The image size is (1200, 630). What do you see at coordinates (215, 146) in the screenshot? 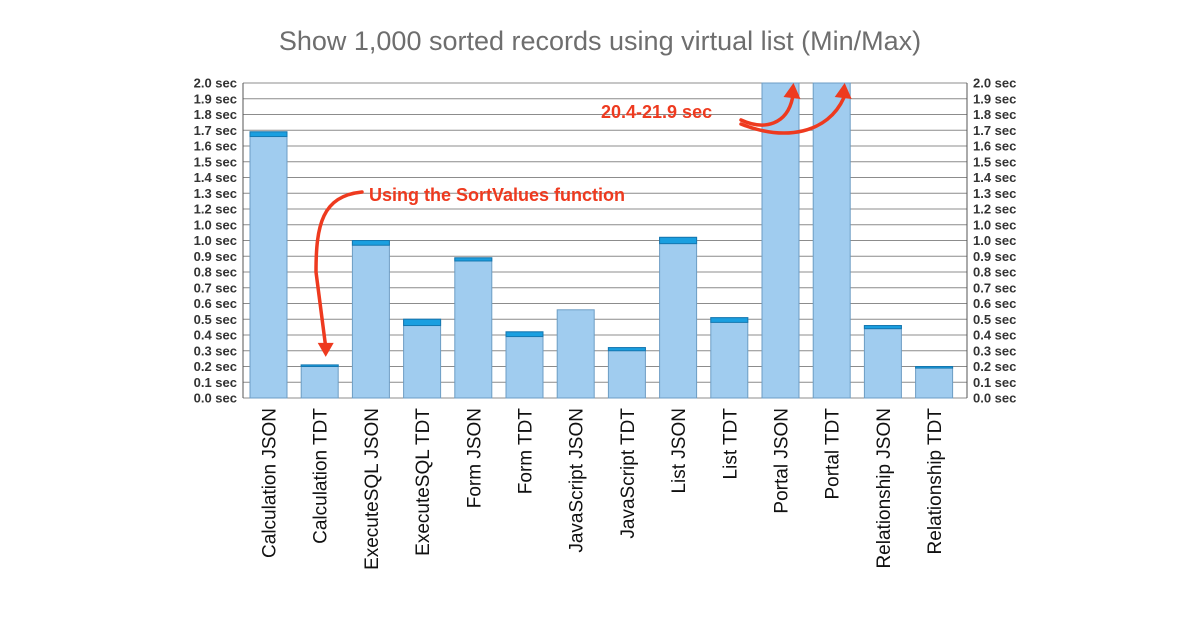
I see `y-tick-label-left: 1.6 sec` at bounding box center [215, 146].